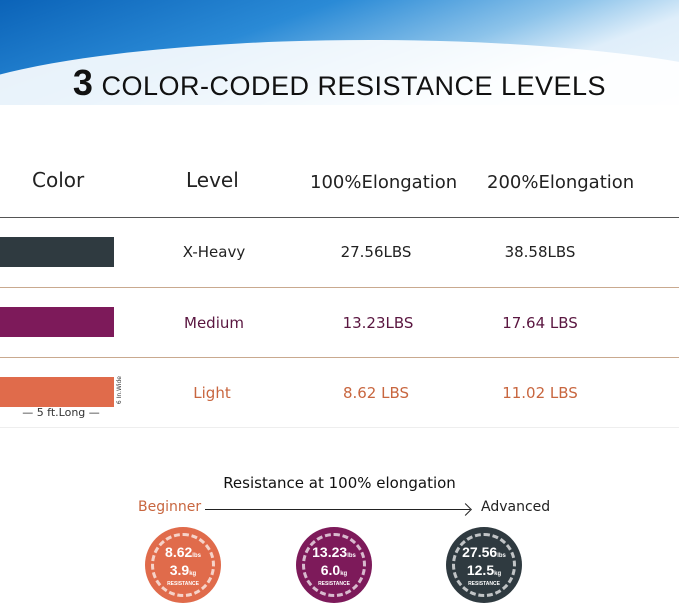 This screenshot has width=679, height=604. What do you see at coordinates (337, 509) in the screenshot?
I see `arrow-right-icon` at bounding box center [337, 509].